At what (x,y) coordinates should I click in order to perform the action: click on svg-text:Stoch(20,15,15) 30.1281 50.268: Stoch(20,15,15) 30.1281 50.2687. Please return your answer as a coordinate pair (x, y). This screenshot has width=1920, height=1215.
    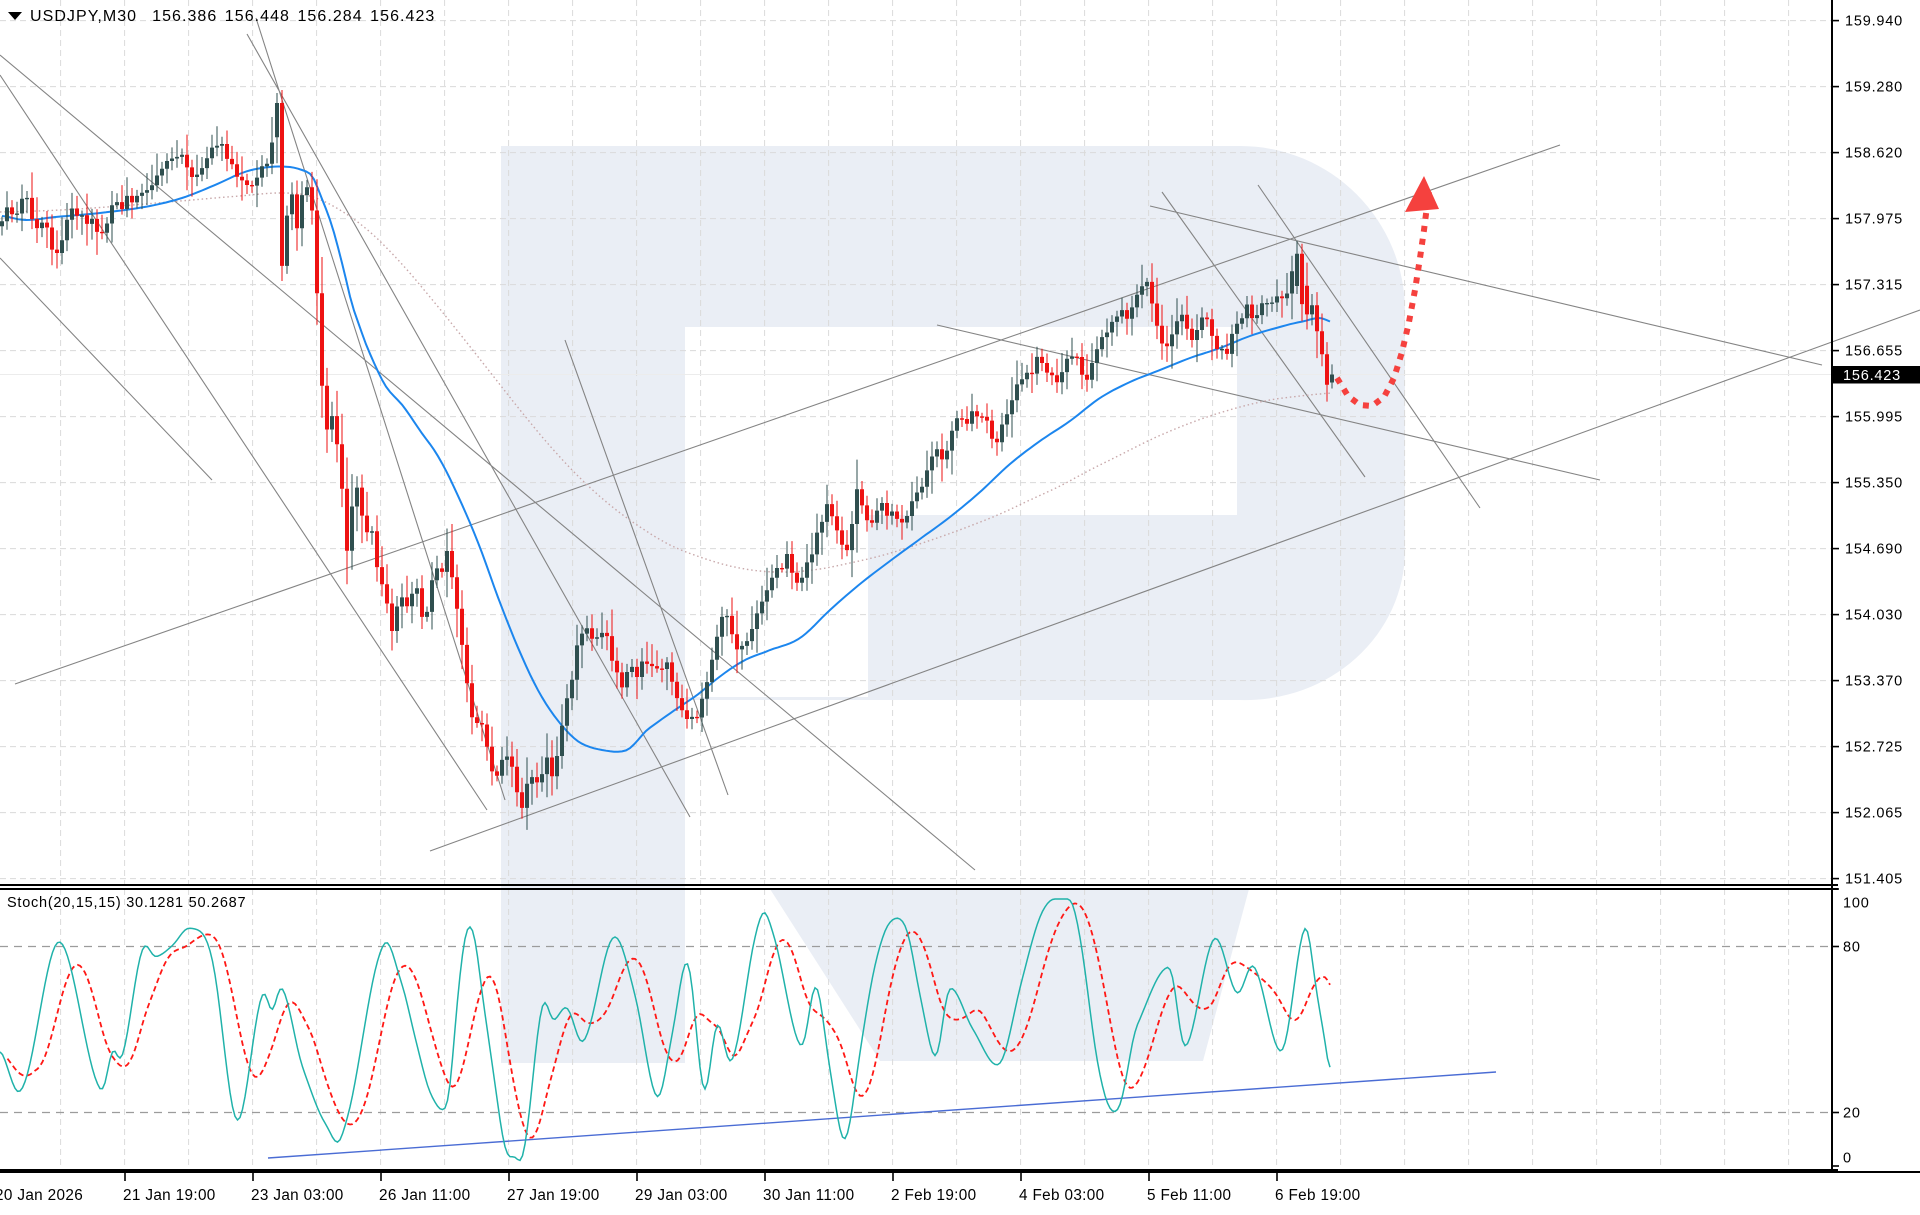
    Looking at the image, I should click on (126, 903).